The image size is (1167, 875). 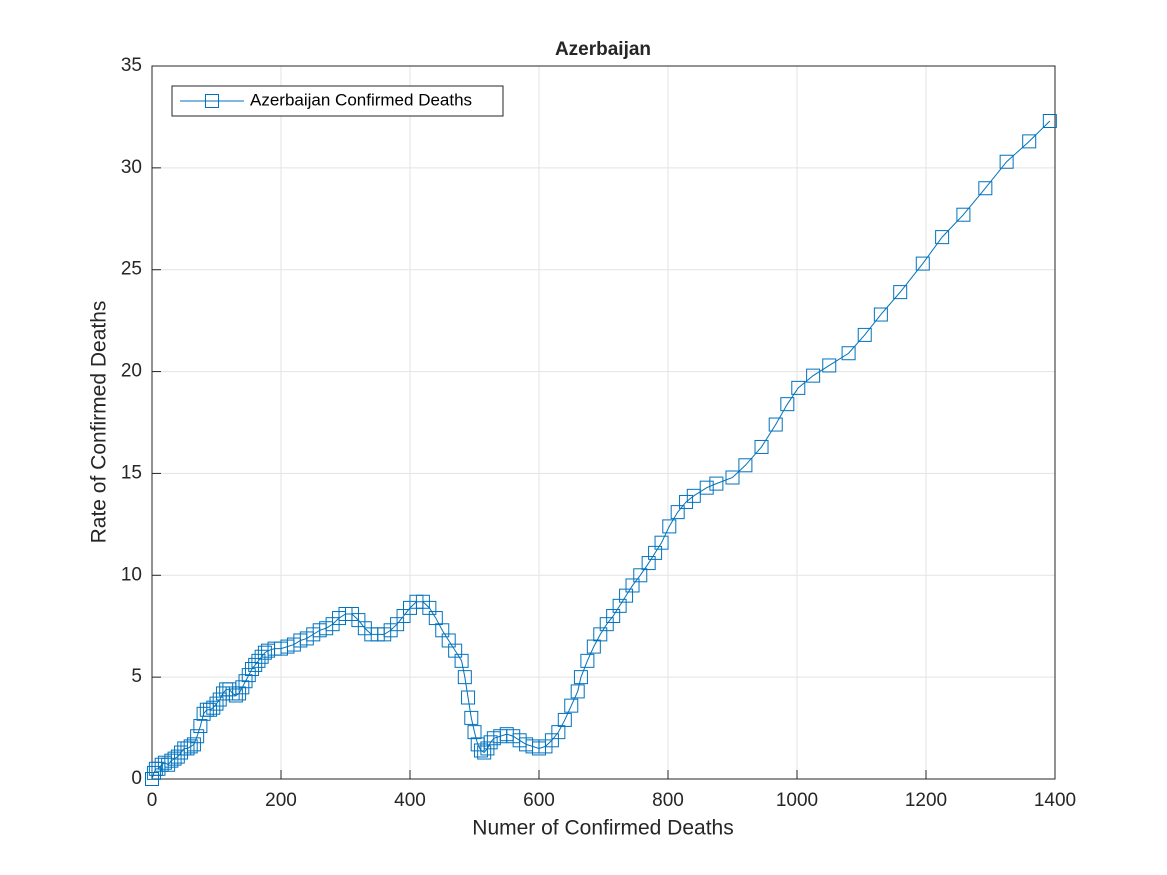 I want to click on legend-marker, so click(x=212, y=101).